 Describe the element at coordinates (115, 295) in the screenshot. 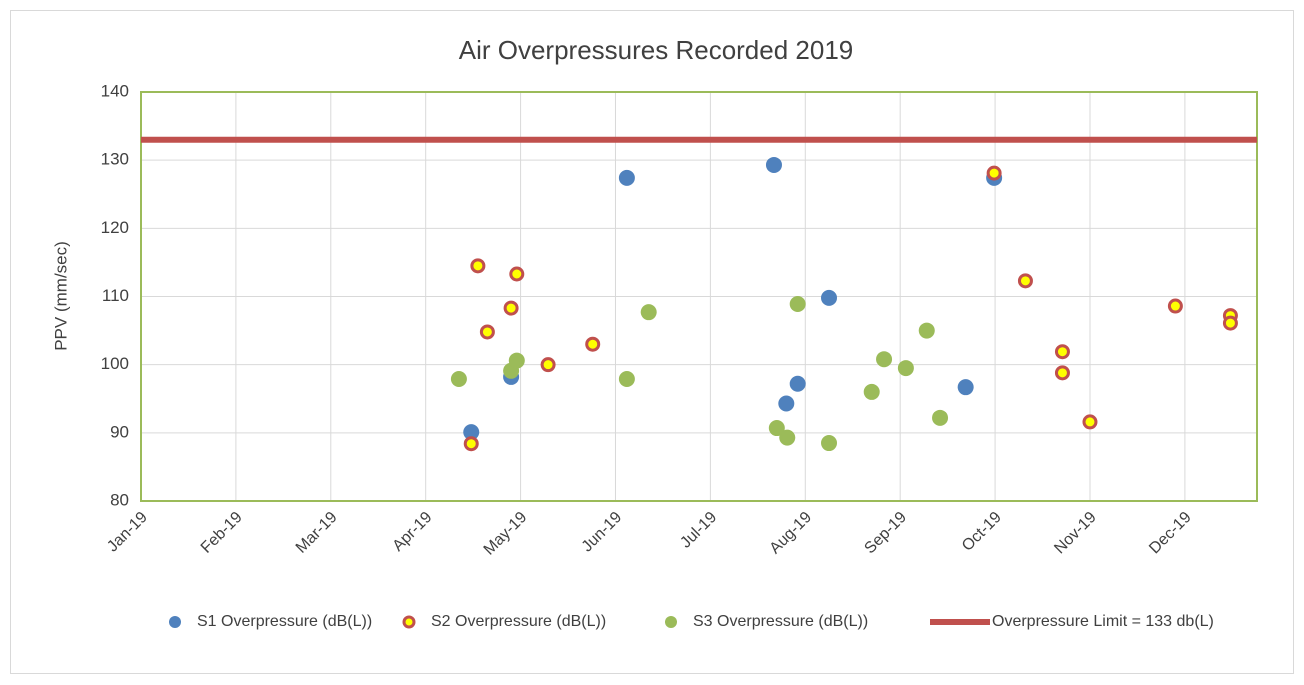

I see `y-tick-label: 110` at that location.